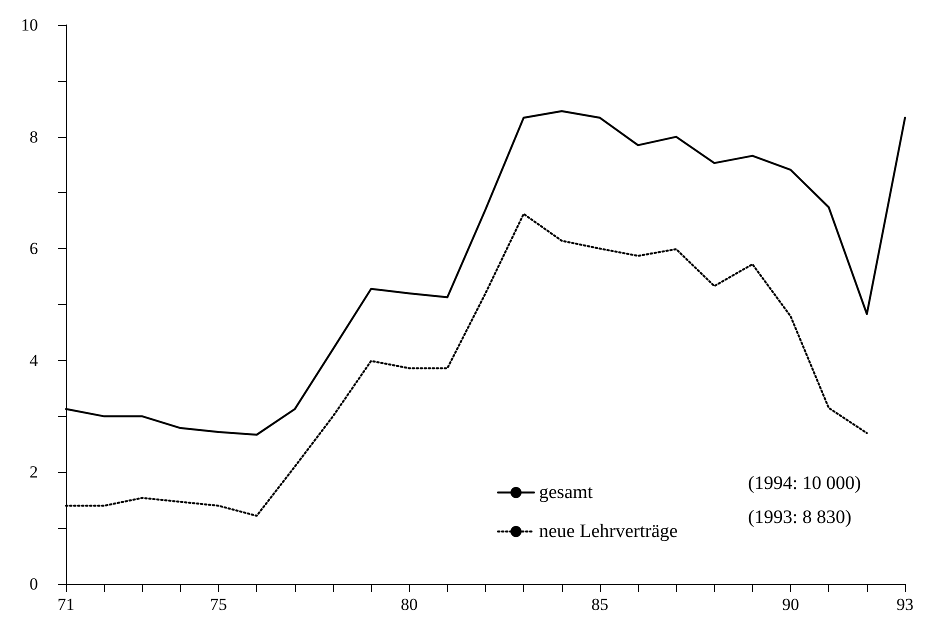  I want to click on y-tick-label: 10, so click(29, 25).